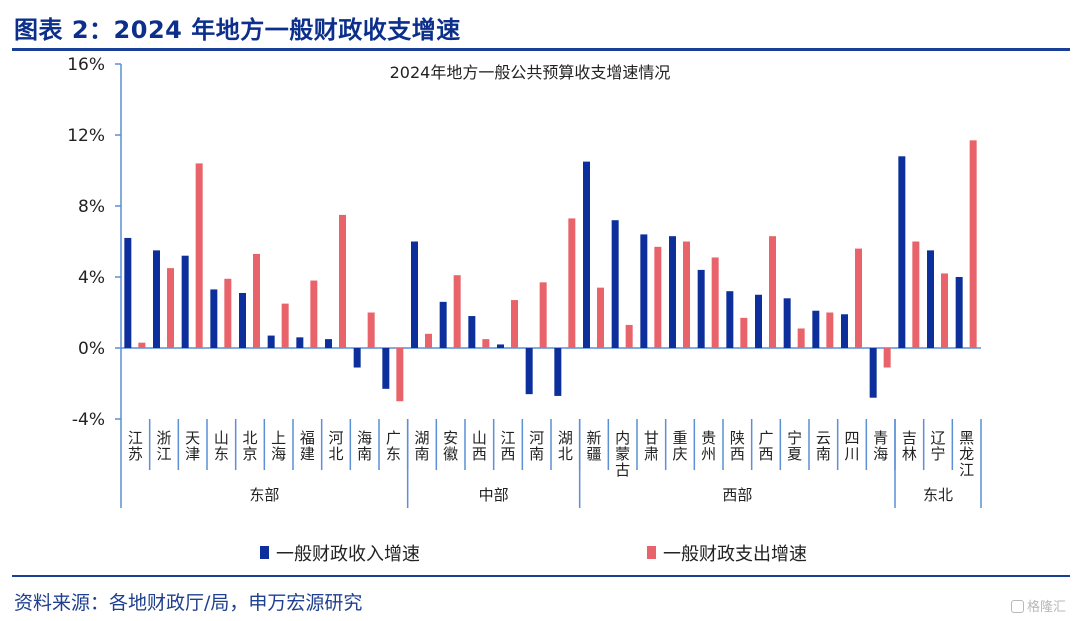 Image resolution: width=1080 pixels, height=621 pixels. What do you see at coordinates (622, 454) in the screenshot?
I see `category-label: 内蒙古` at bounding box center [622, 454].